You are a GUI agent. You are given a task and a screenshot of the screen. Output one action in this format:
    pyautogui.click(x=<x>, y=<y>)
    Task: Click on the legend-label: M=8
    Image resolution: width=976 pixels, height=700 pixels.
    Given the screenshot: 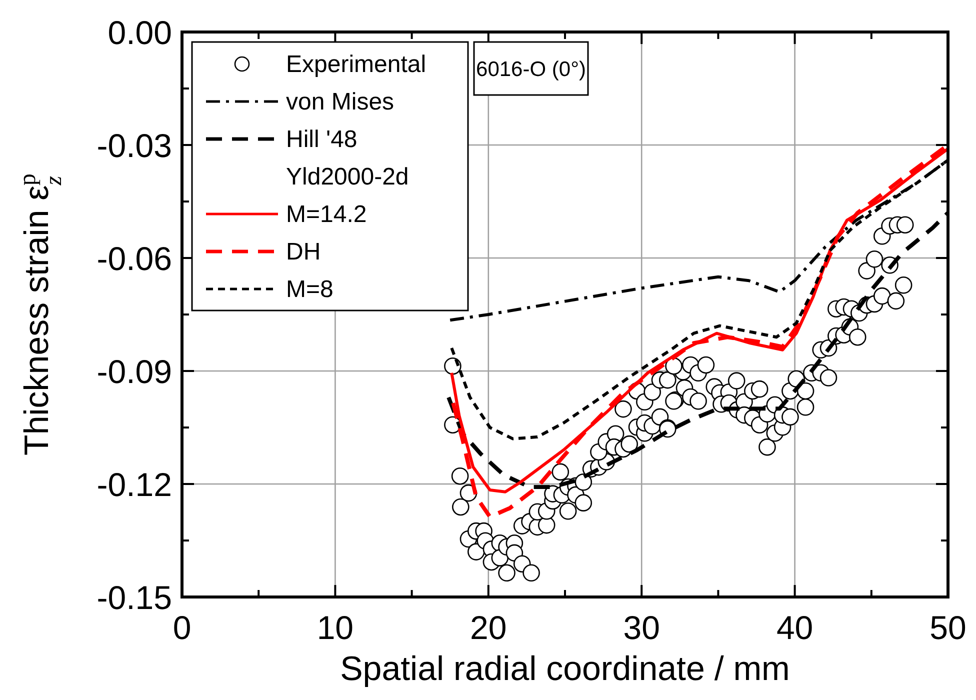 What is the action you would take?
    pyautogui.click(x=310, y=289)
    